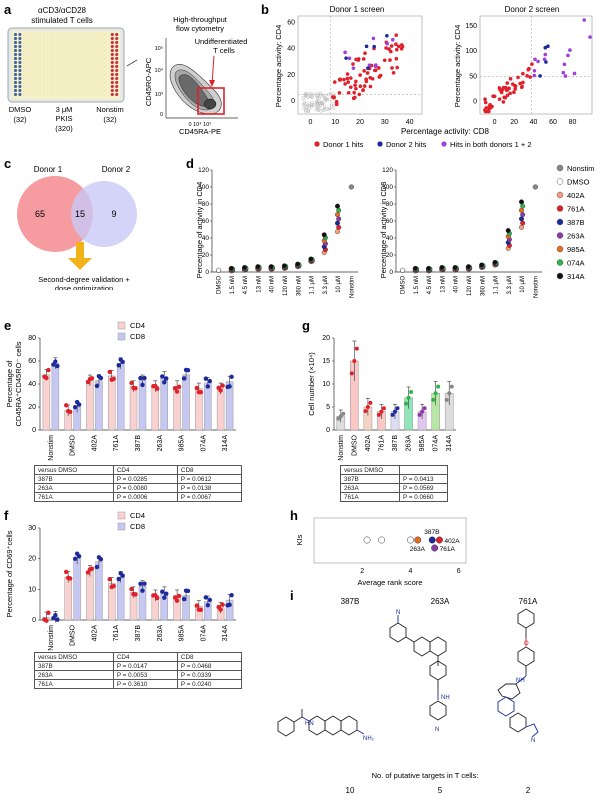 This screenshot has height=800, width=600. I want to click on plate-sub-dmso: (32), so click(20, 119).